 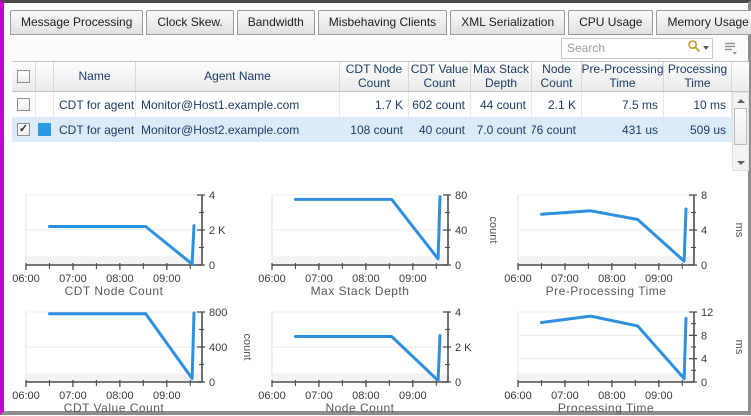 I want to click on chart-node-count: 0 2 K 4 06:00 07:00 08:00 09:00 Node Count, so click(x=377, y=361).